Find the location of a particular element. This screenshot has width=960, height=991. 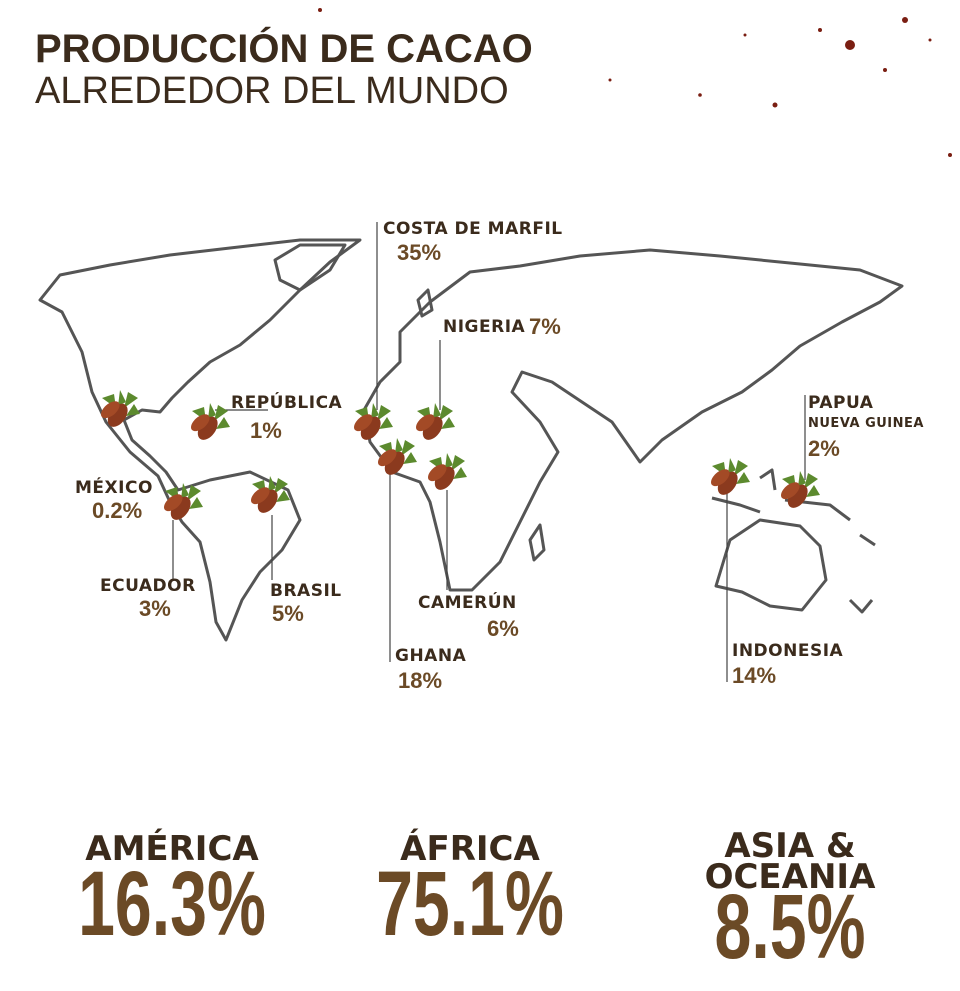

country-share: 3% is located at coordinates (155, 608).